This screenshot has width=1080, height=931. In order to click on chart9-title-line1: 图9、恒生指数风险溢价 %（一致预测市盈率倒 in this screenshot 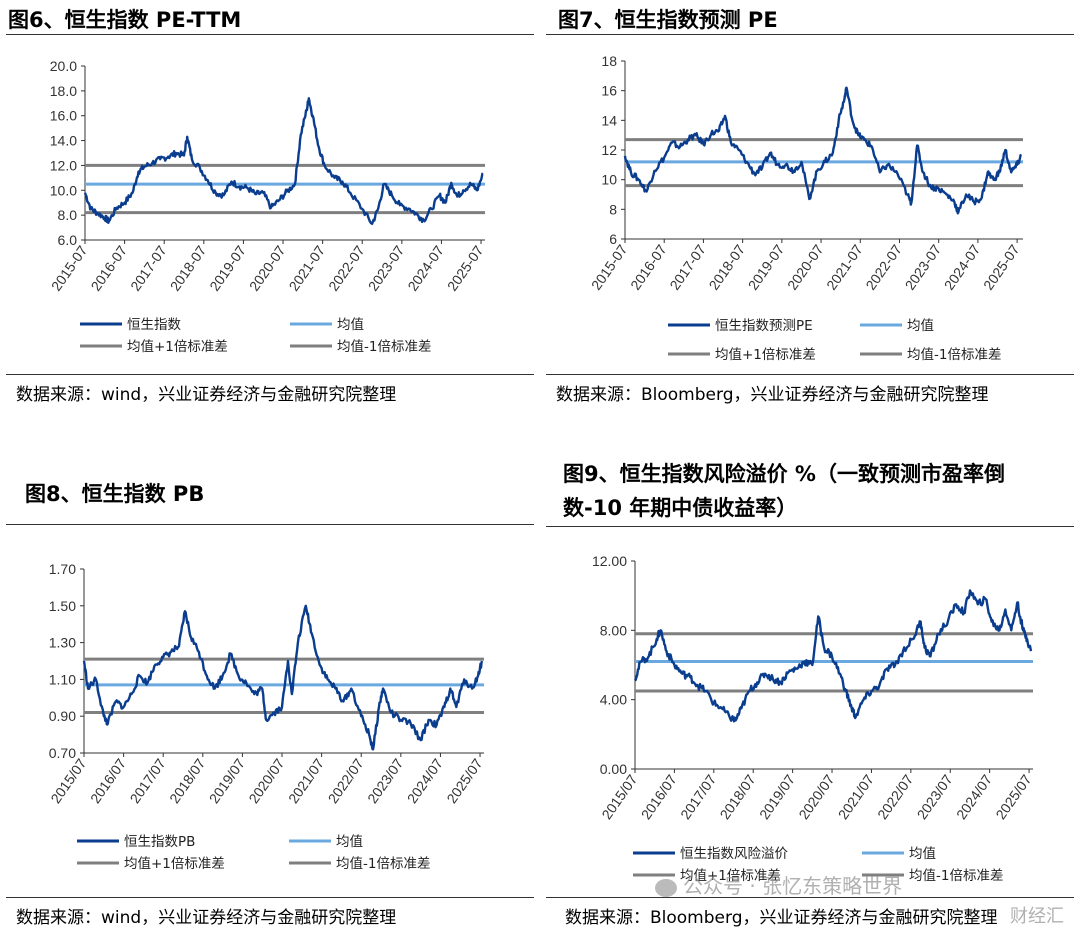, I will do `click(784, 474)`.